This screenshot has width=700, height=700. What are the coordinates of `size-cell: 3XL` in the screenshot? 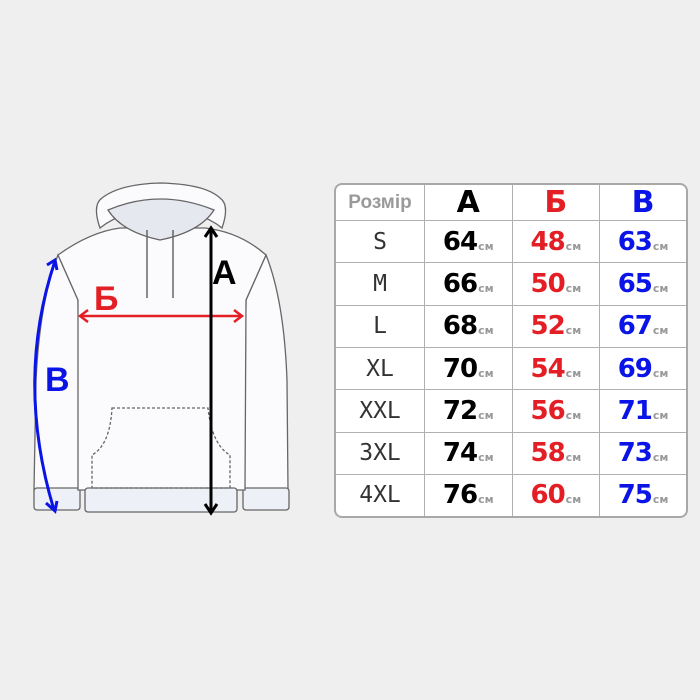 It's located at (380, 453).